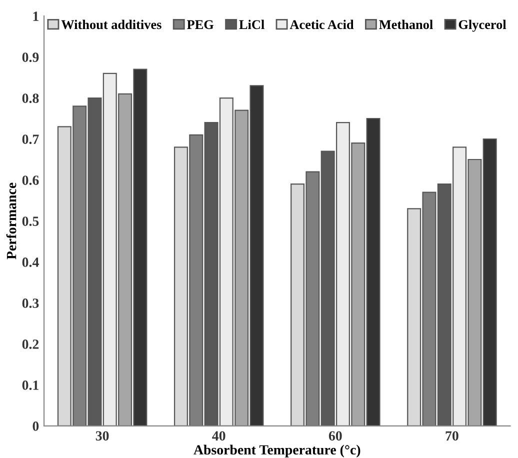 The image size is (518, 458). I want to click on y-tick-label: 0.1, so click(30, 385).